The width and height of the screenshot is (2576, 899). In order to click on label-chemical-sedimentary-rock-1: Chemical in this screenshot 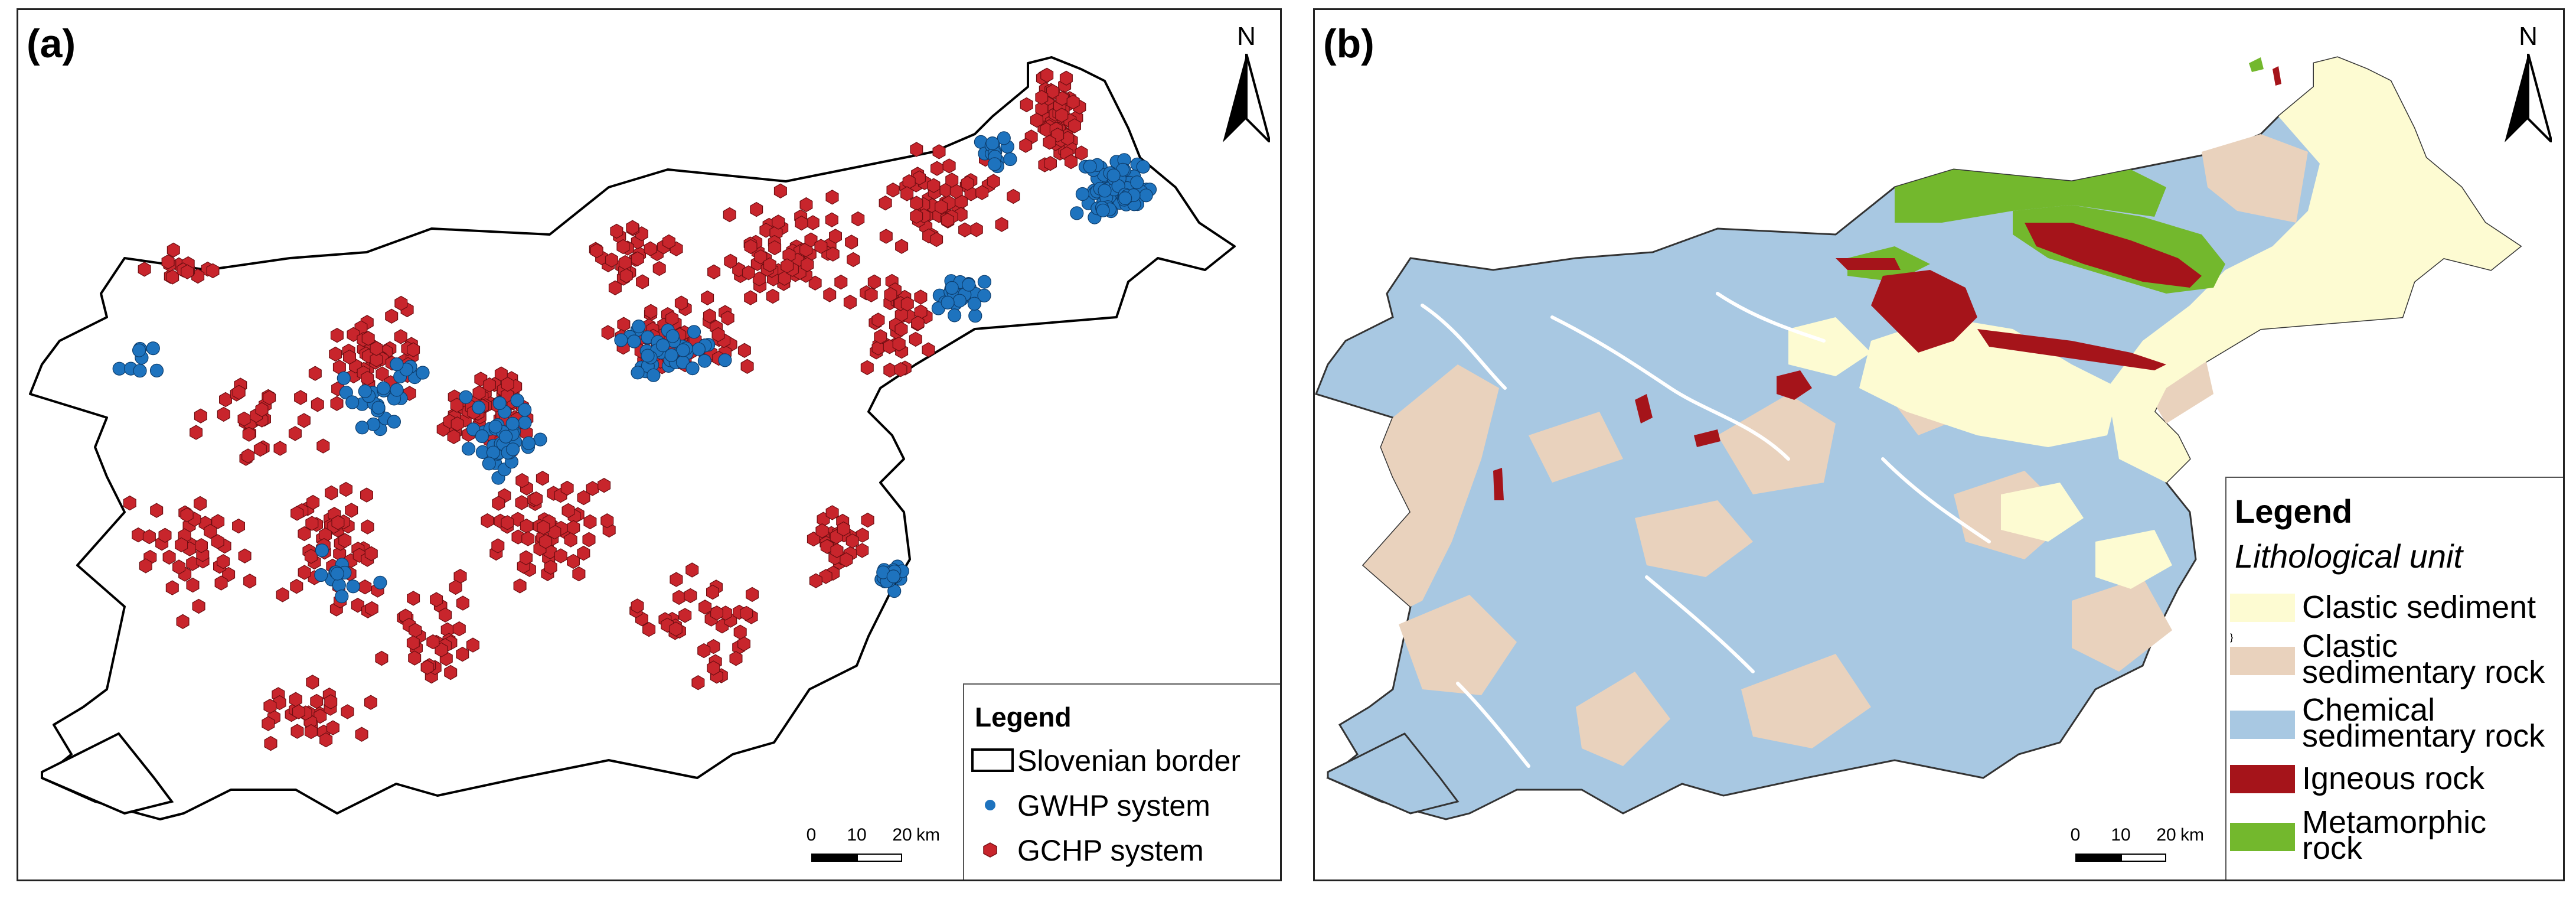, I will do `click(2368, 710)`.